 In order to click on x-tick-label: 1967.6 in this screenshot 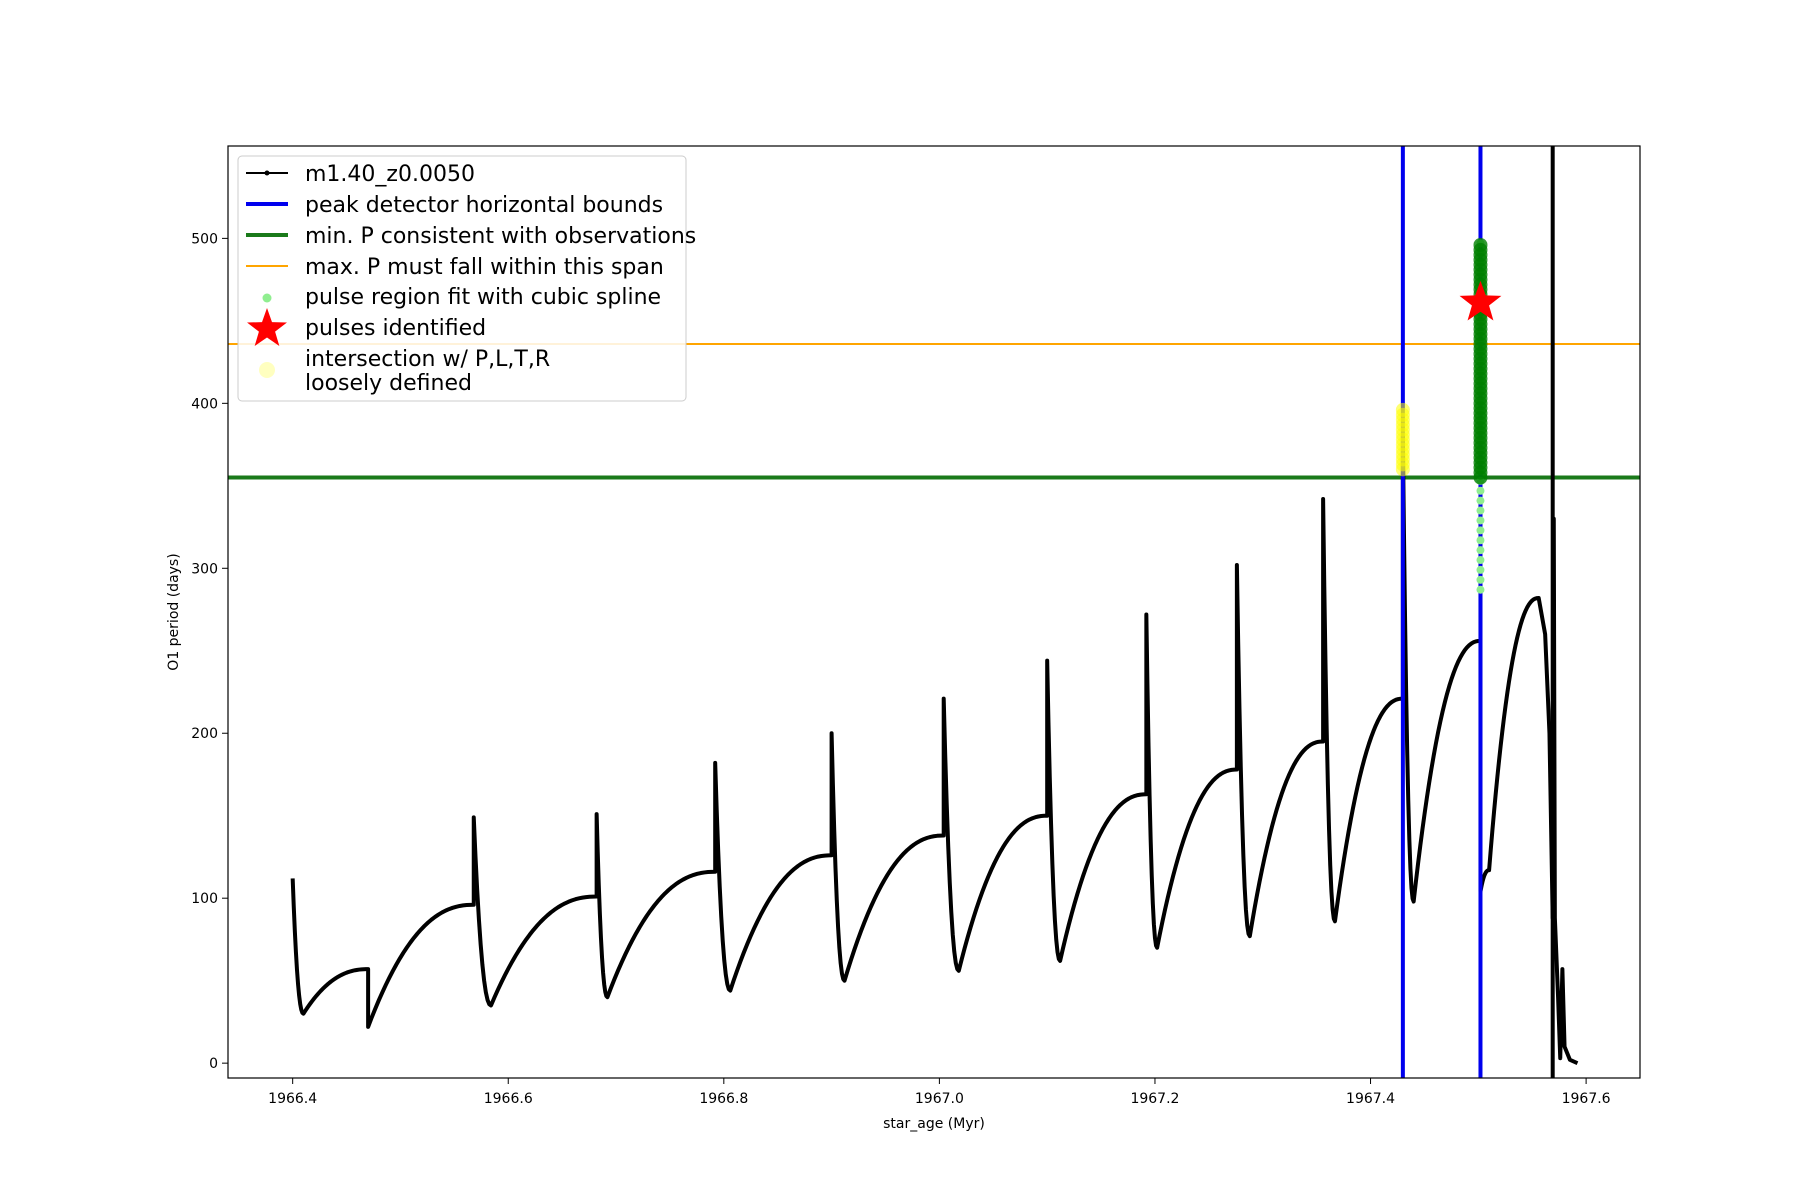, I will do `click(1586, 1099)`.